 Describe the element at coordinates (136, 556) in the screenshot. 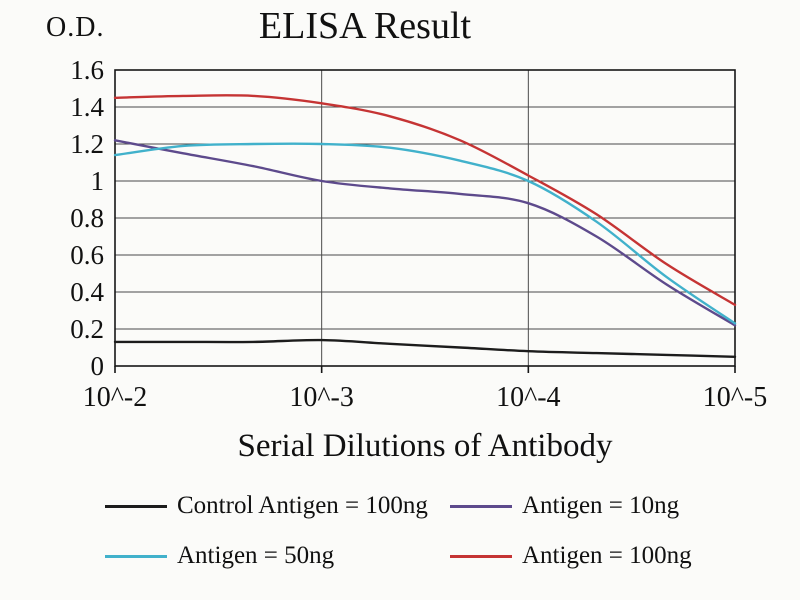

I see `legend-line-swatch-antigen-50ng` at that location.